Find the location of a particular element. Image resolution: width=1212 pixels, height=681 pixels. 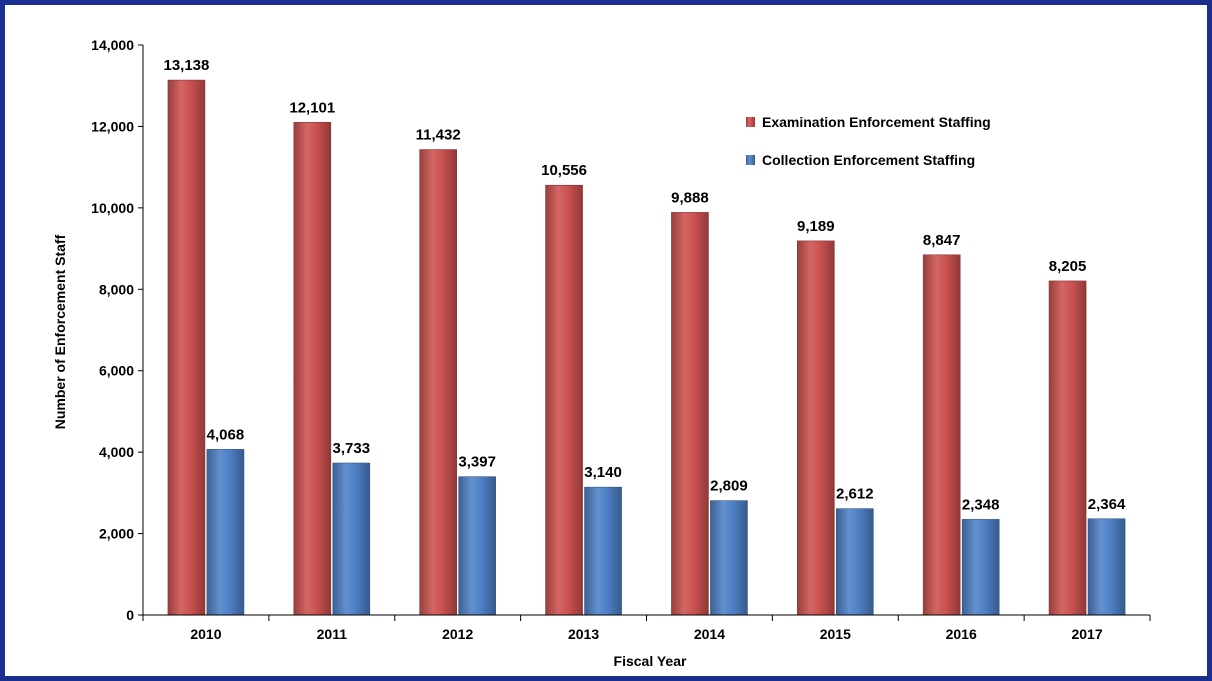

y-ticks: 0 2,000 4,000 6,000 8,000 10,000 12,000 14,000 is located at coordinates (117, 330).